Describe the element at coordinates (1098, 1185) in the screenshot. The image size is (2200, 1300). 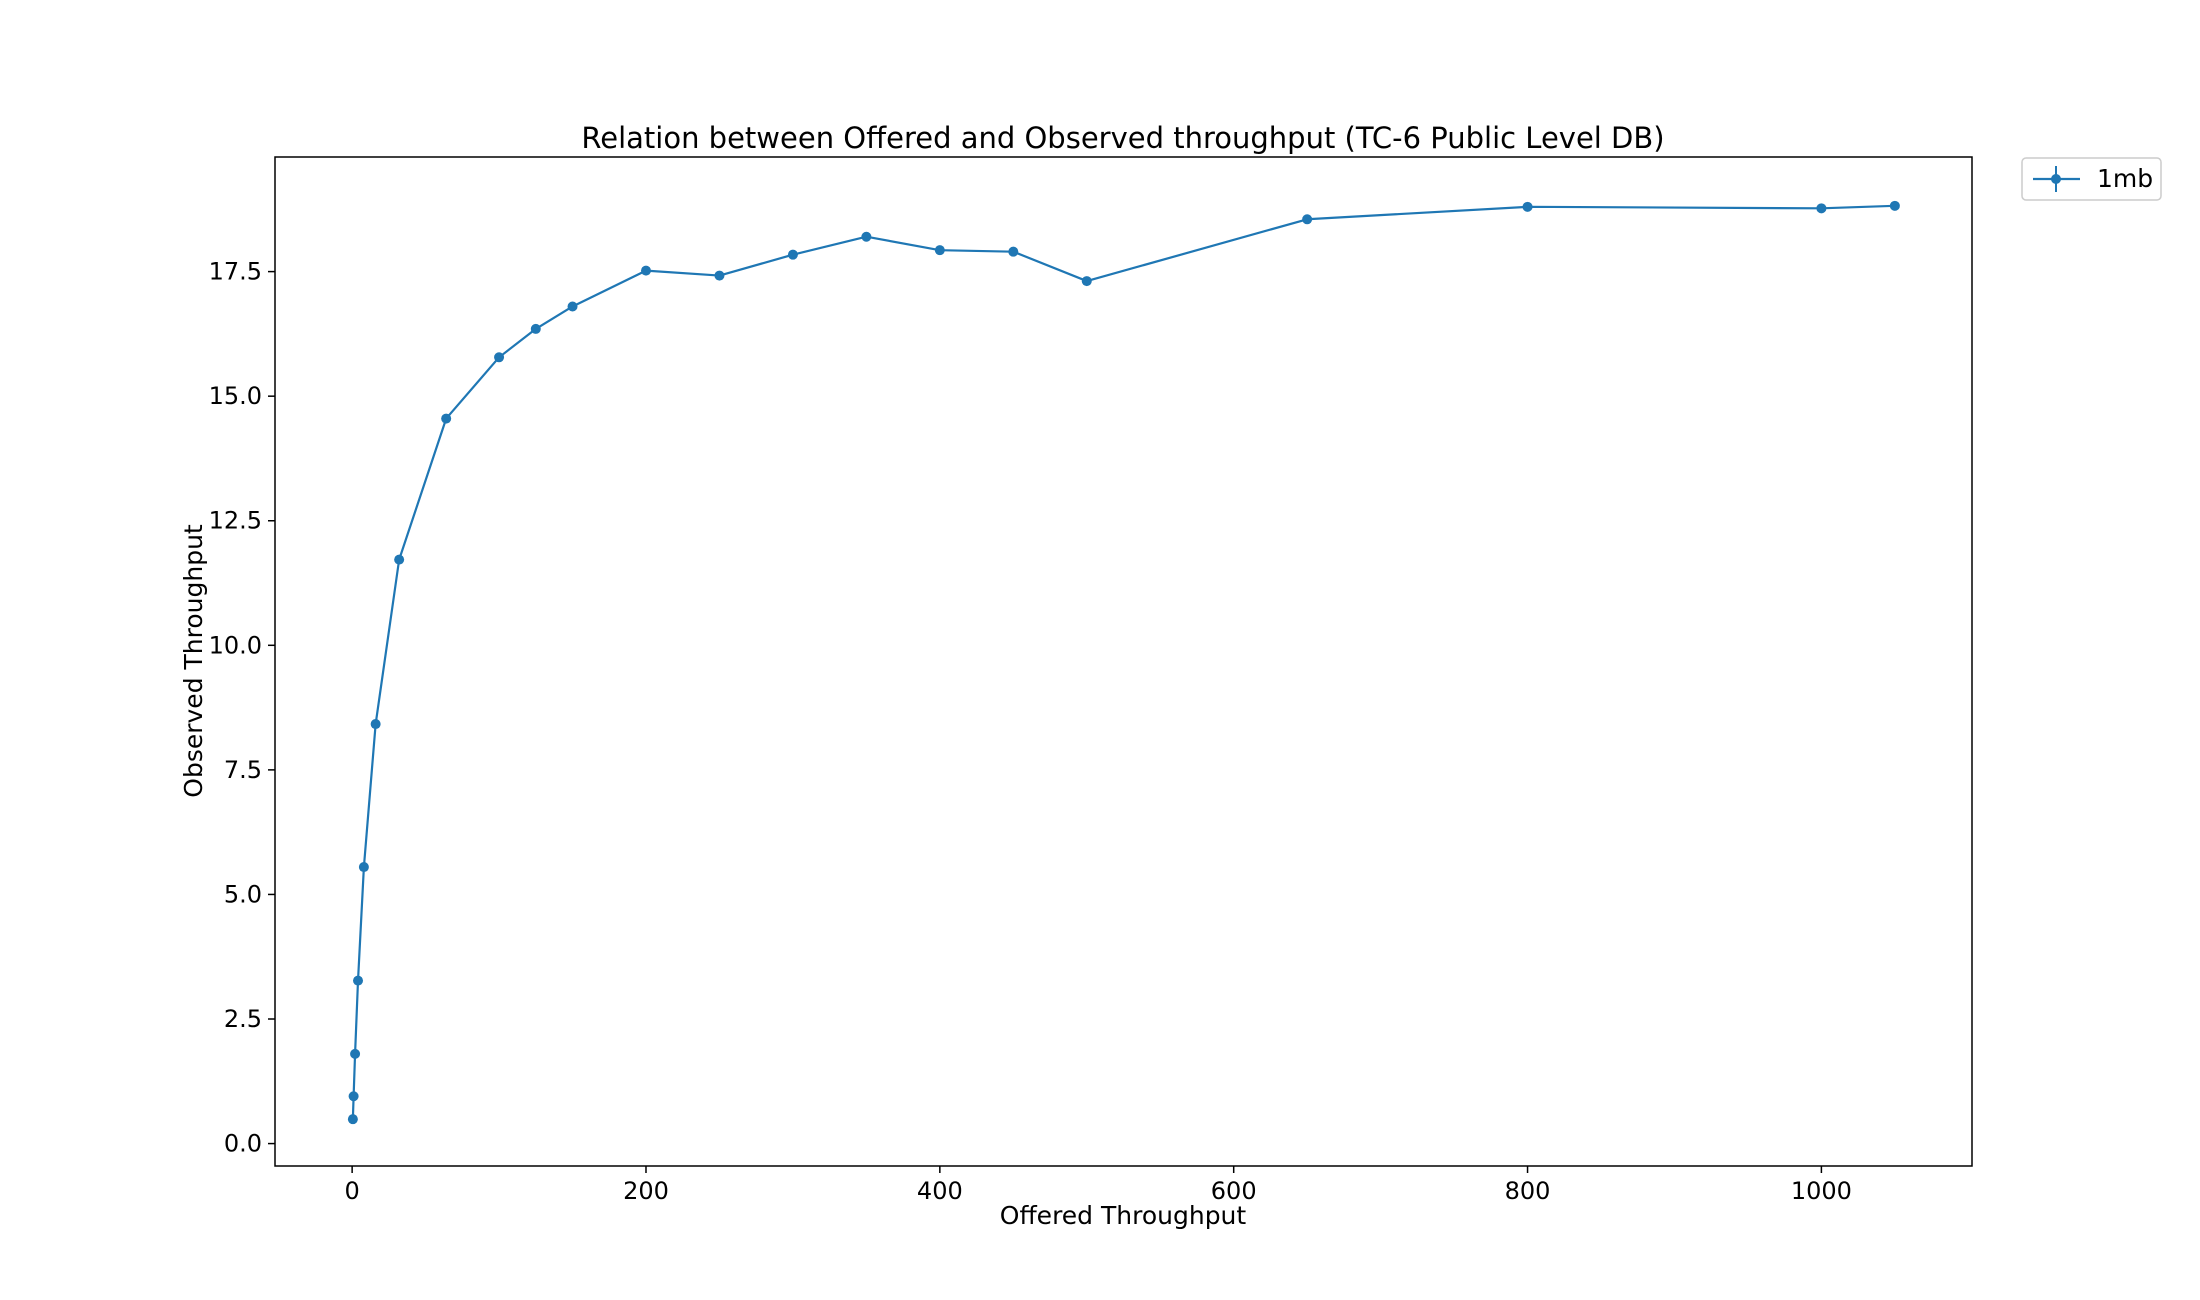
I see `x-axis: 0 200 400 600 800 1000` at that location.